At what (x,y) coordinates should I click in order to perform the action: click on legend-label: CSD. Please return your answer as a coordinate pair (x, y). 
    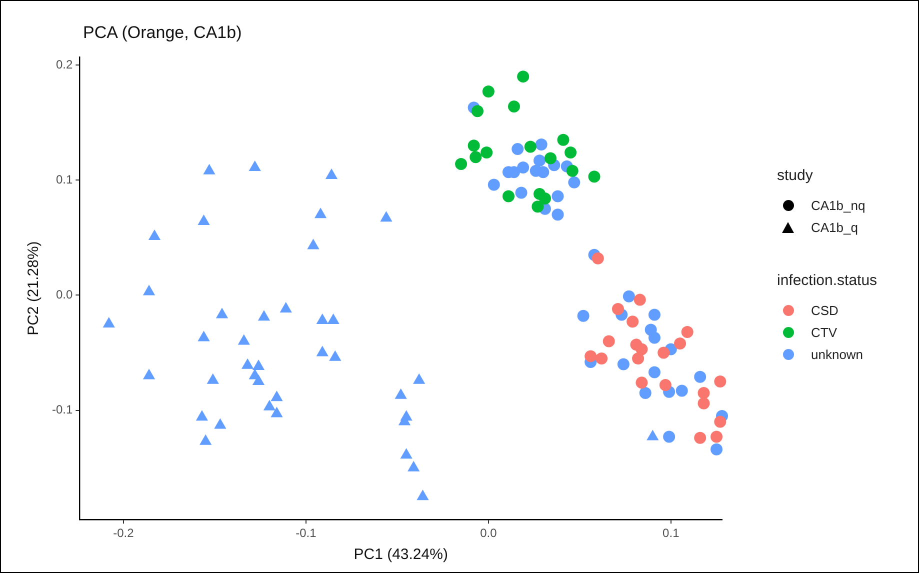
    Looking at the image, I should click on (824, 310).